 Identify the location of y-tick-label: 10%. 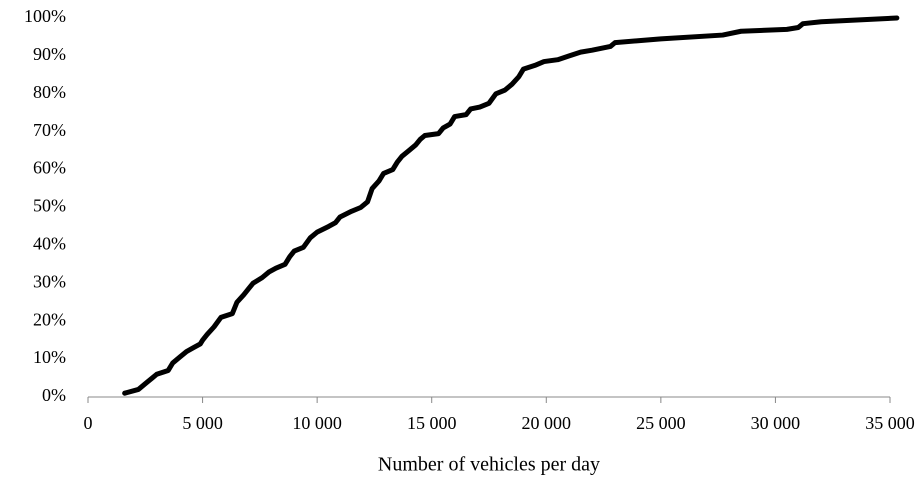
(49, 357).